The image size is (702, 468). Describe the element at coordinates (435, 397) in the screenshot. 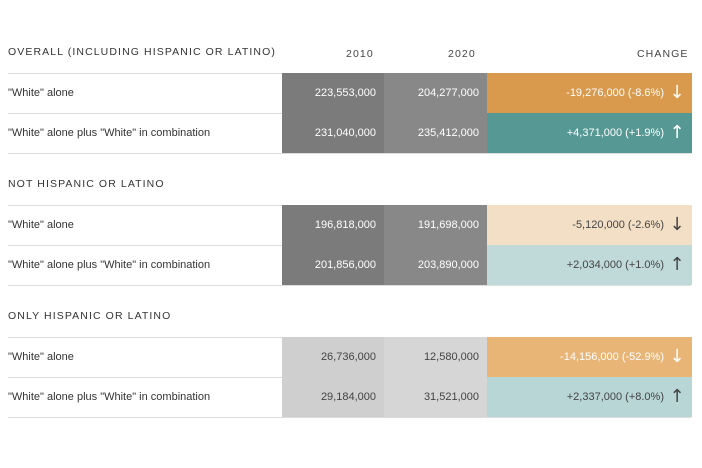

I see `value-2020-cell: 31,521,000` at that location.